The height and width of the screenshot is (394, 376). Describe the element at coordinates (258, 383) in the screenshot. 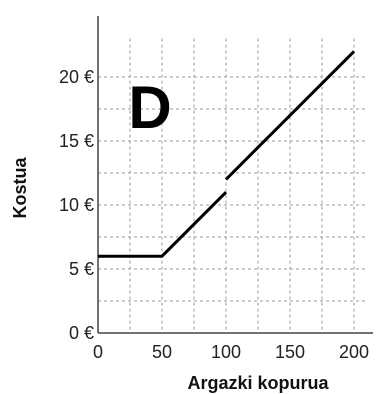

I see `x-axis-label: Argazki kopurua` at that location.